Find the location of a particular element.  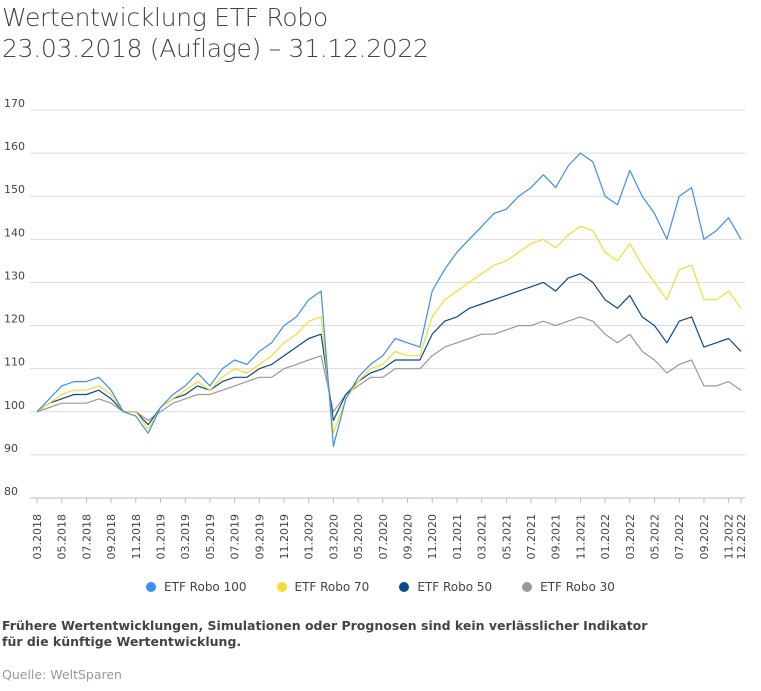

x-tick-label: 11.2018 is located at coordinates (136, 537).